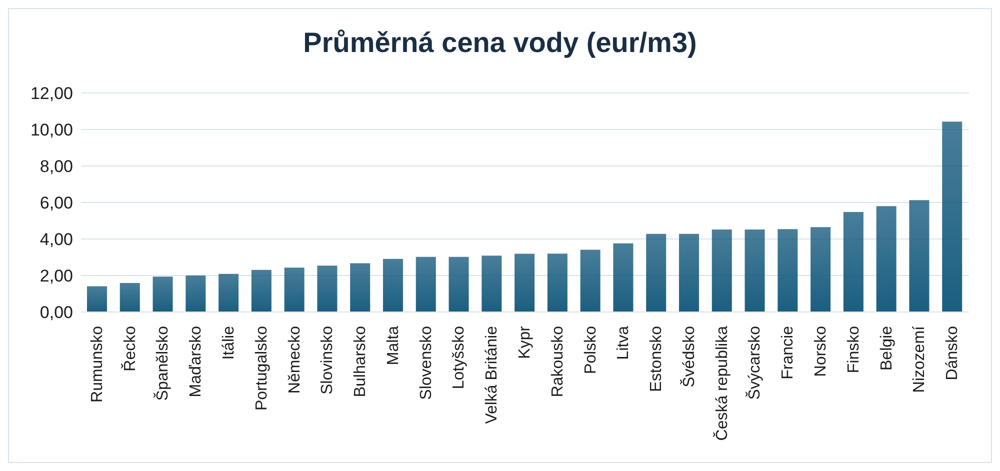 The height and width of the screenshot is (471, 1000). What do you see at coordinates (97, 364) in the screenshot?
I see `x-tick-label: Rumunsko` at bounding box center [97, 364].